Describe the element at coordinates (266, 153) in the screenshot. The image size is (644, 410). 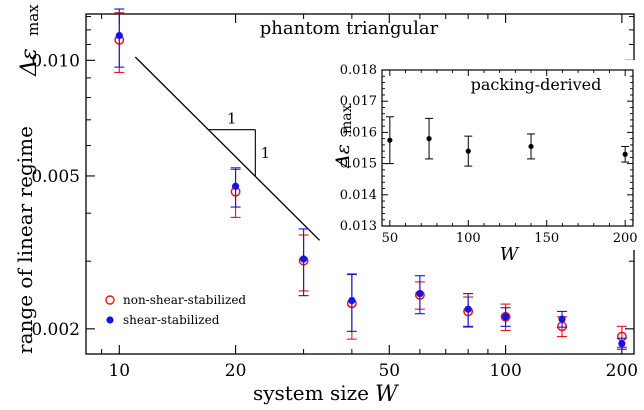
I see `slope-triangle-label-rise: 1` at that location.